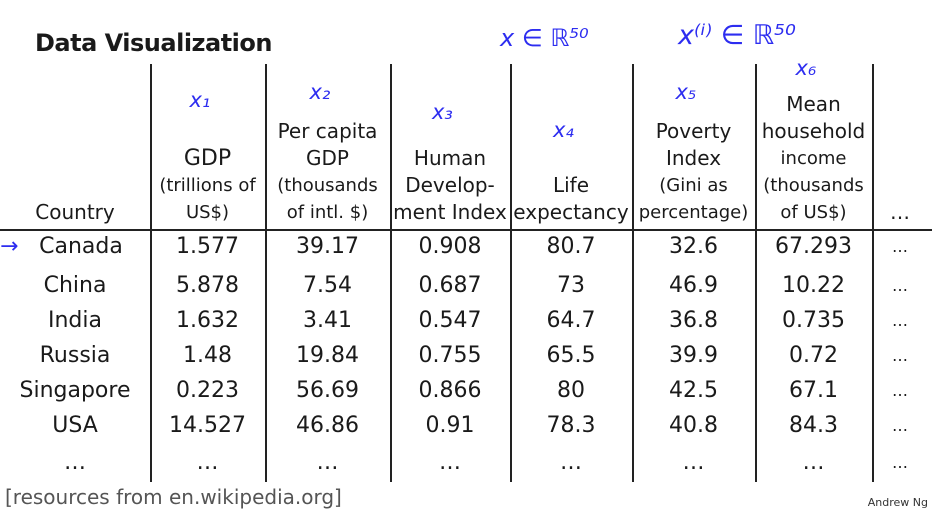 This screenshot has height=512, width=932. Describe the element at coordinates (207, 425) in the screenshot. I see `table-cell-gdp: 14.527` at that location.